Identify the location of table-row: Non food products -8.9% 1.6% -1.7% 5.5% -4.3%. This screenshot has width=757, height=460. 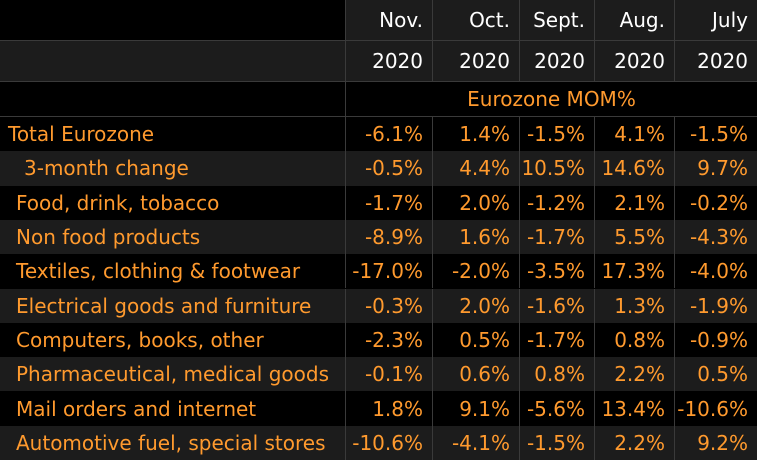
(378, 237).